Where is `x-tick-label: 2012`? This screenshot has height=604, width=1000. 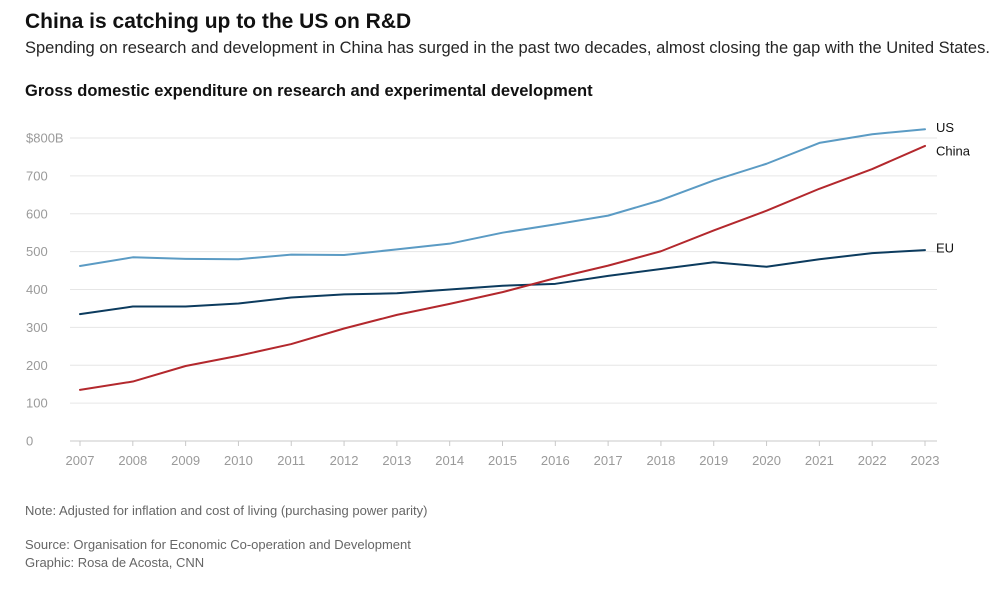 x-tick-label: 2012 is located at coordinates (344, 460).